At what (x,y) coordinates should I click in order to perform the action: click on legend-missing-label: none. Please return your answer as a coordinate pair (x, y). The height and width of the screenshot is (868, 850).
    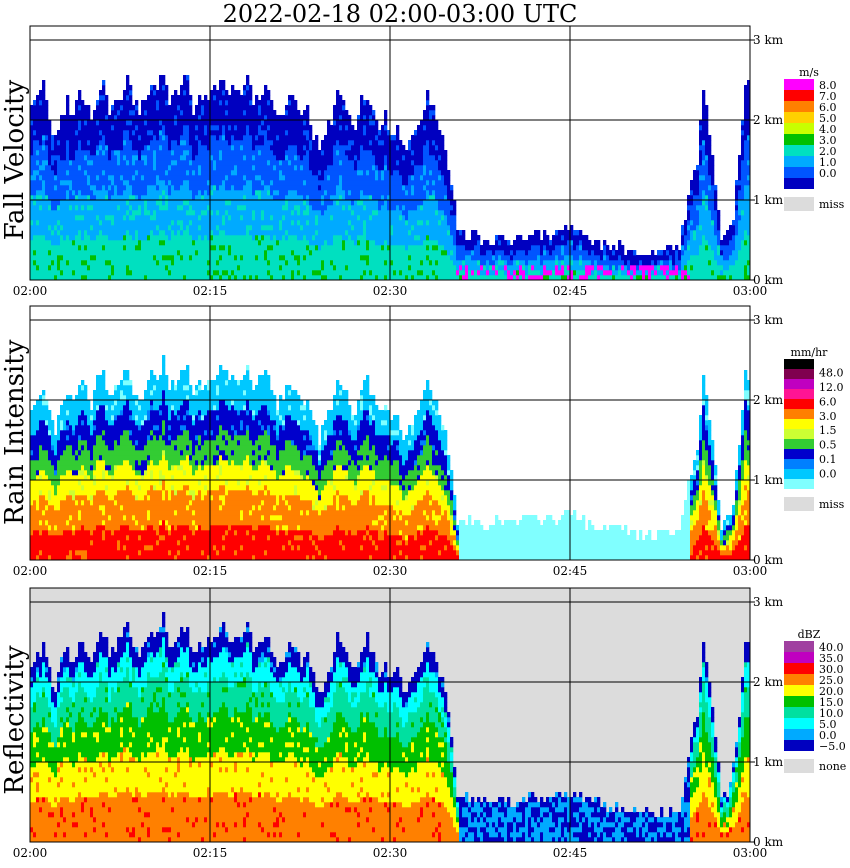
    Looking at the image, I should click on (832, 766).